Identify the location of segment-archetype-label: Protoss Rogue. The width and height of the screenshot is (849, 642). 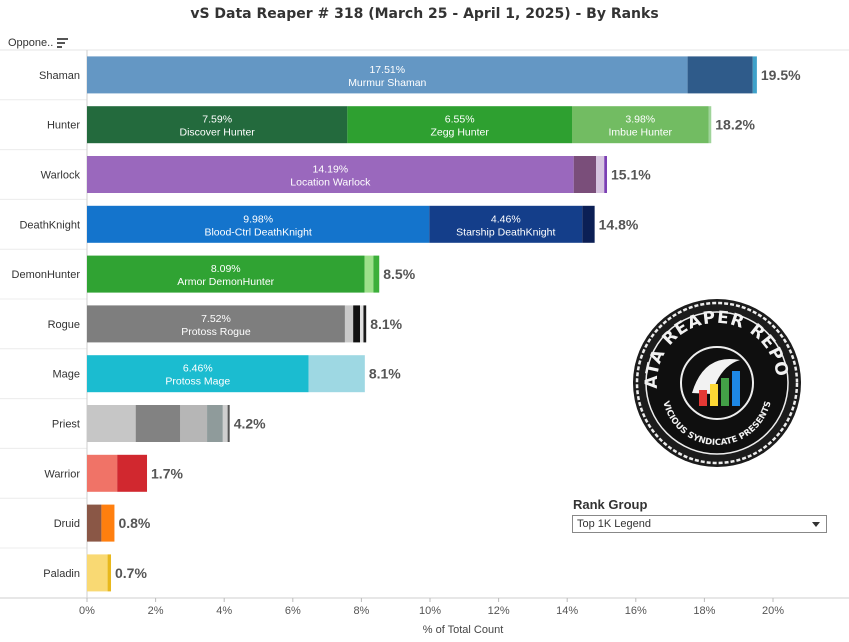
(216, 332).